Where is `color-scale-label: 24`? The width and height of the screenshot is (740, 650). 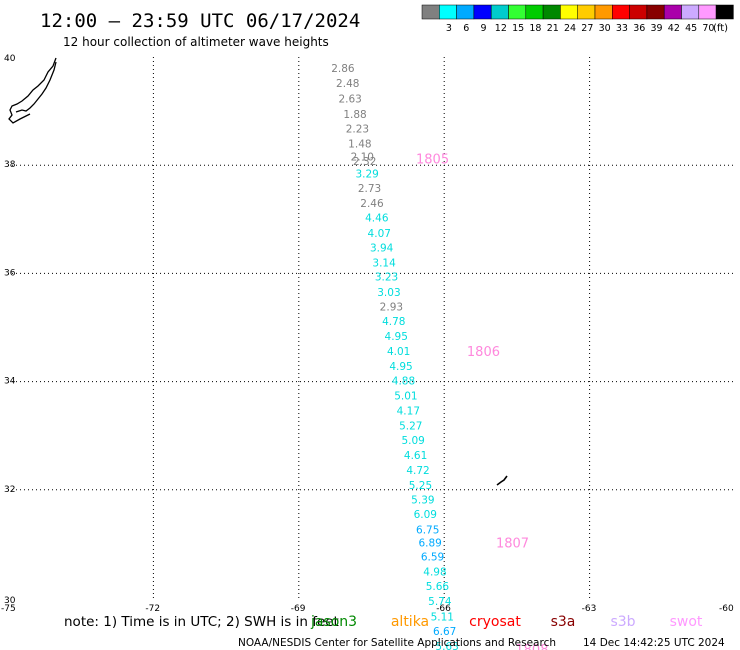
color-scale-label: 24 is located at coordinates (570, 28).